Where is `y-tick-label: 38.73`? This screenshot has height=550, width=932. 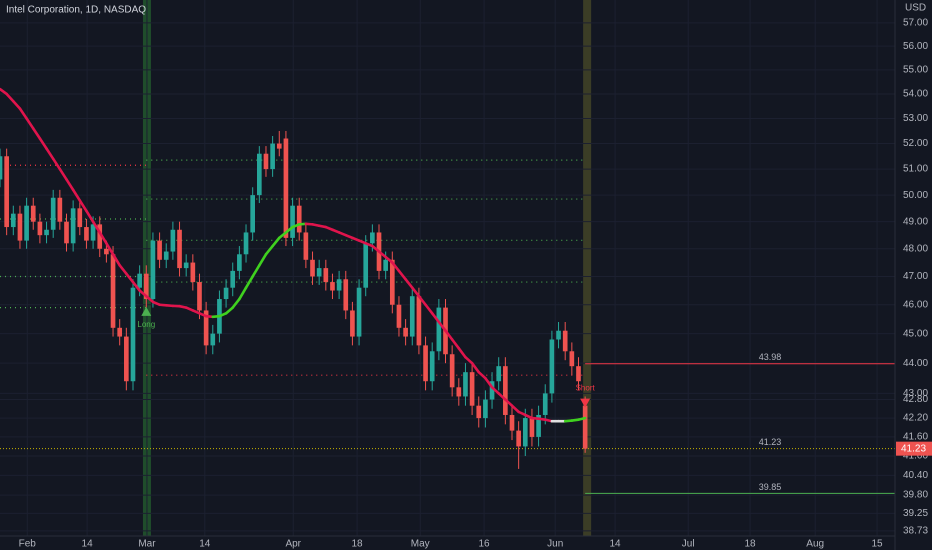 y-tick-label: 38.73 is located at coordinates (915, 531).